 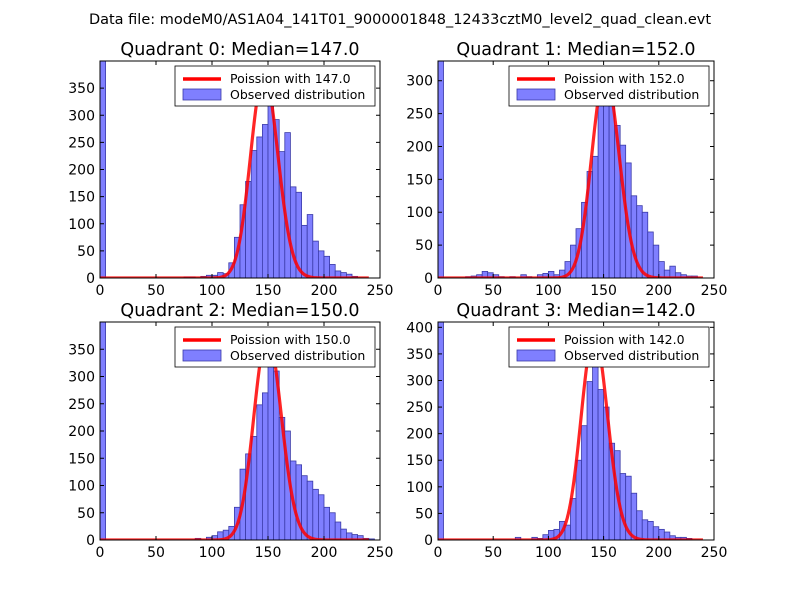 What do you see at coordinates (156, 553) in the screenshot?
I see `quadrant-2-xtick-1: 50` at bounding box center [156, 553].